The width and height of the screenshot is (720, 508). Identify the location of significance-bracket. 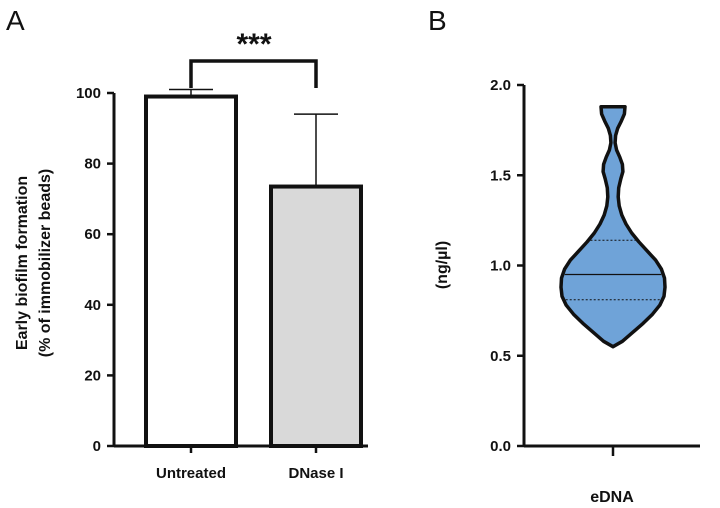
(253, 73).